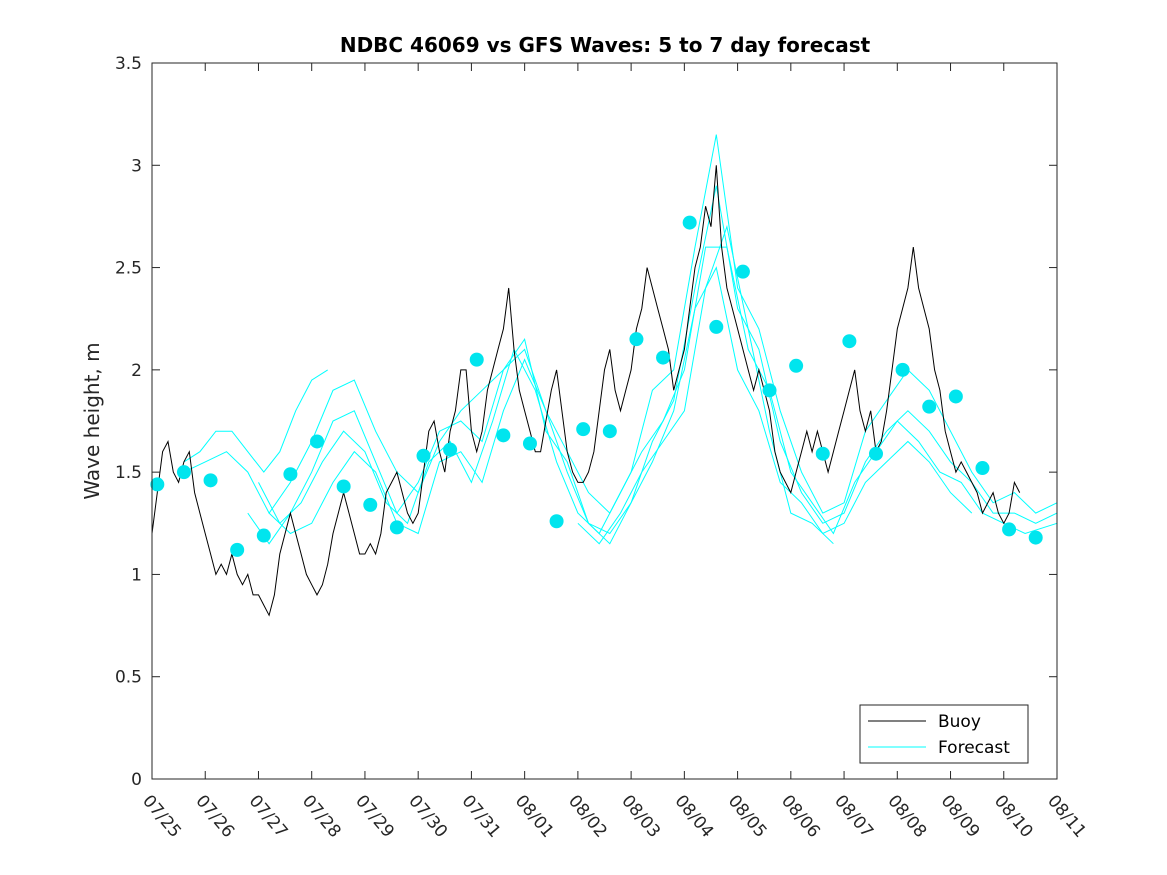  I want to click on y-tick-label: 2, so click(136, 371).